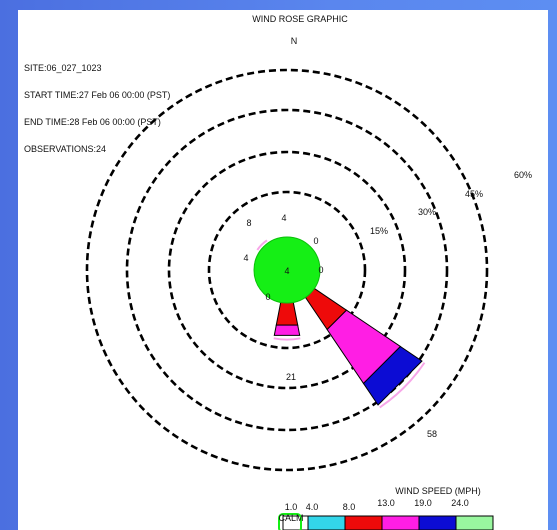 Image resolution: width=557 pixels, height=530 pixels. I want to click on sector-label-nw: 8, so click(248, 223).